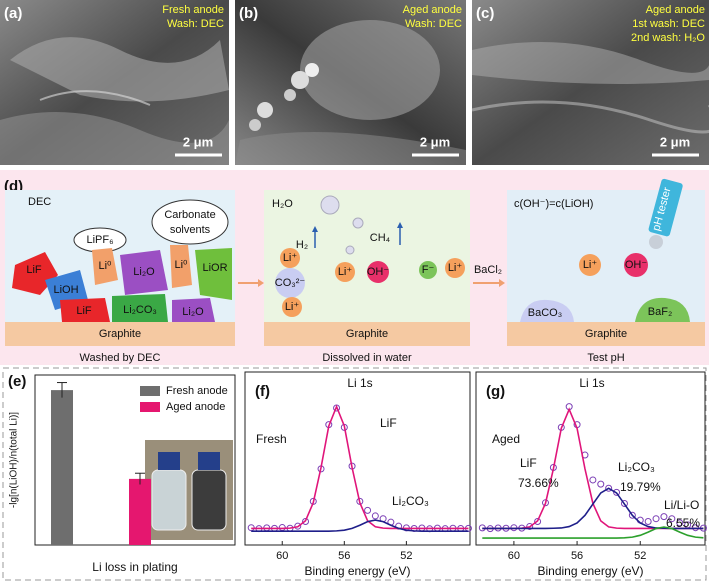 This screenshot has width=709, height=583. Describe the element at coordinates (428, 270) in the screenshot. I see `ion-label: F⁻` at that location.